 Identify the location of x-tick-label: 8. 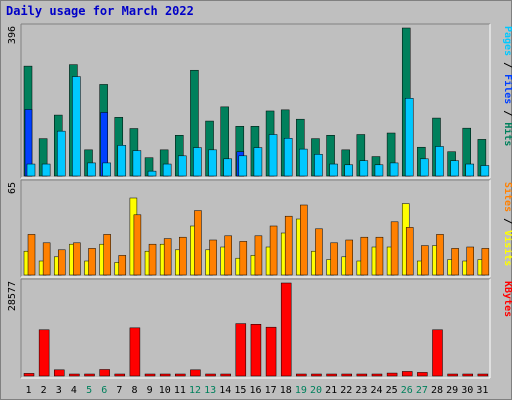
(134, 390).